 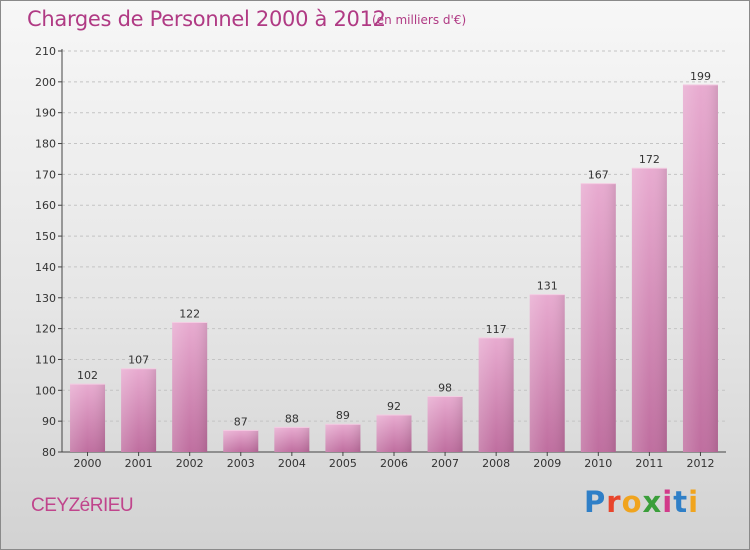 What do you see at coordinates (445, 387) in the screenshot?
I see `bar-value-label: 98` at bounding box center [445, 387].